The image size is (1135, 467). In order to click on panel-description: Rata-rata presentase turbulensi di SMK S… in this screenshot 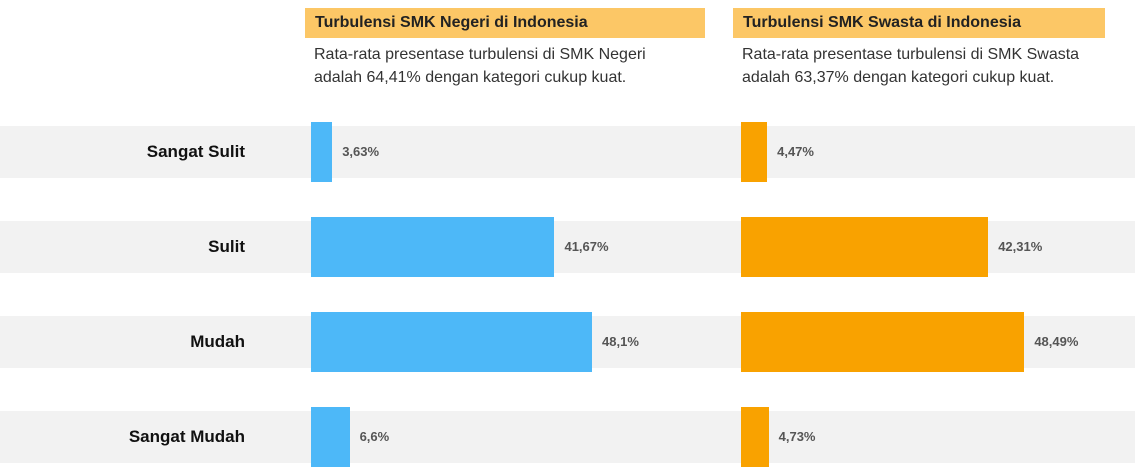, I will do `click(911, 66)`.